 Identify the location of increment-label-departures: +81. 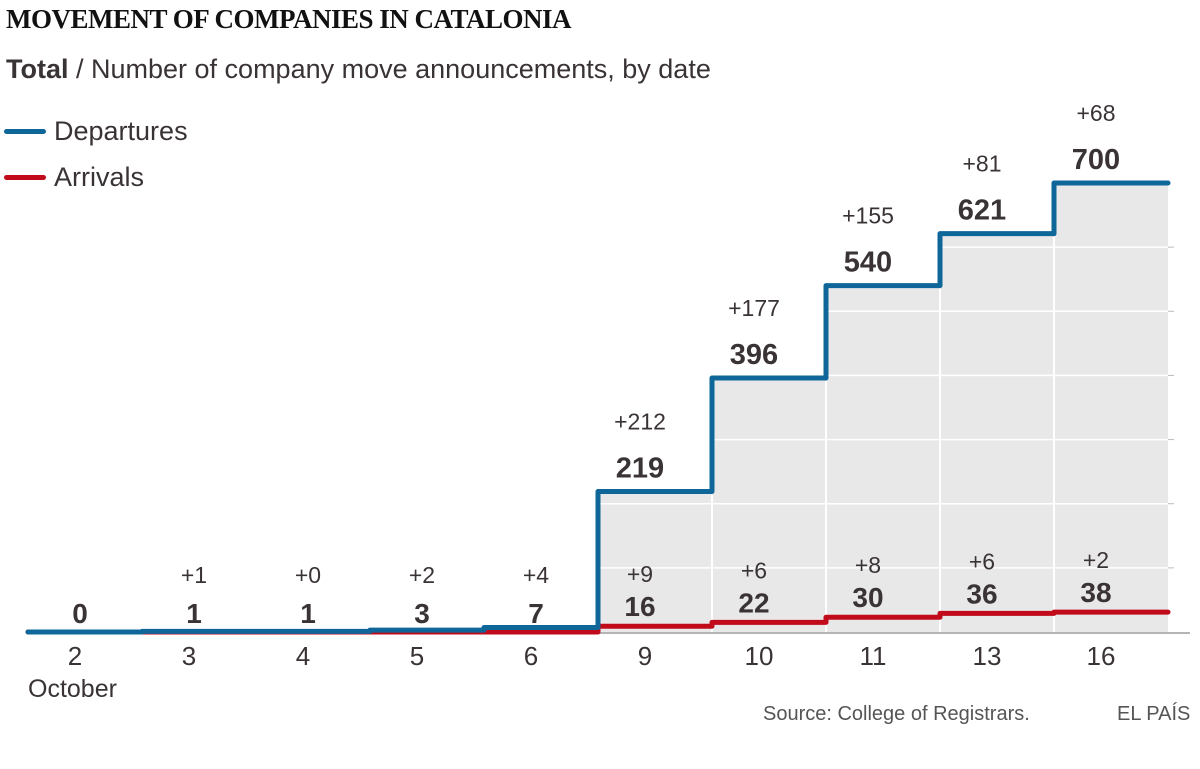
(981, 164).